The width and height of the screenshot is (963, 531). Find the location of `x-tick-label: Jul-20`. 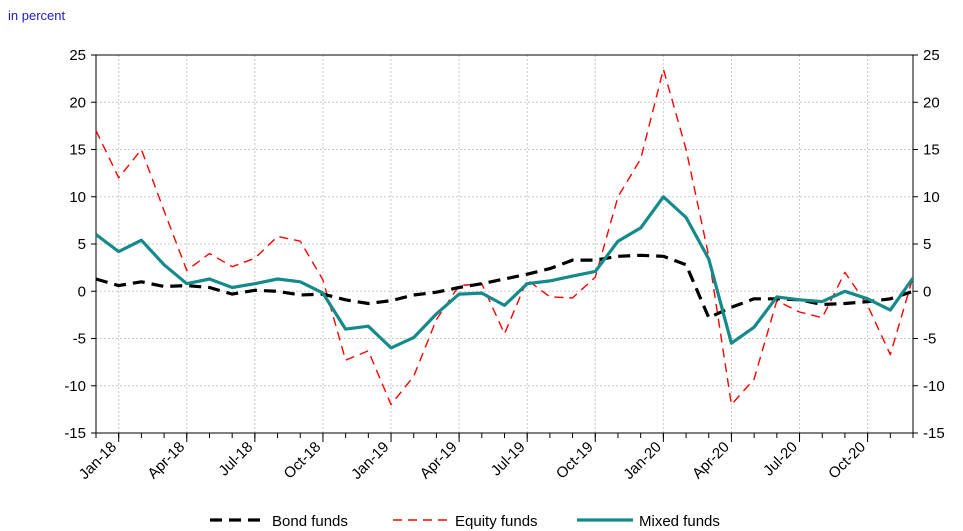

x-tick-label: Jul-20 is located at coordinates (780, 459).